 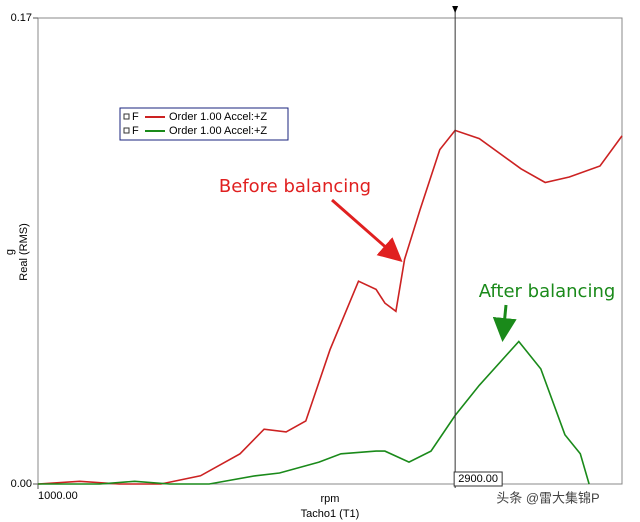 I want to click on legend: F Order 1.00 Accel:+Z F Order 1.00 Accel:+Z, so click(x=204, y=124).